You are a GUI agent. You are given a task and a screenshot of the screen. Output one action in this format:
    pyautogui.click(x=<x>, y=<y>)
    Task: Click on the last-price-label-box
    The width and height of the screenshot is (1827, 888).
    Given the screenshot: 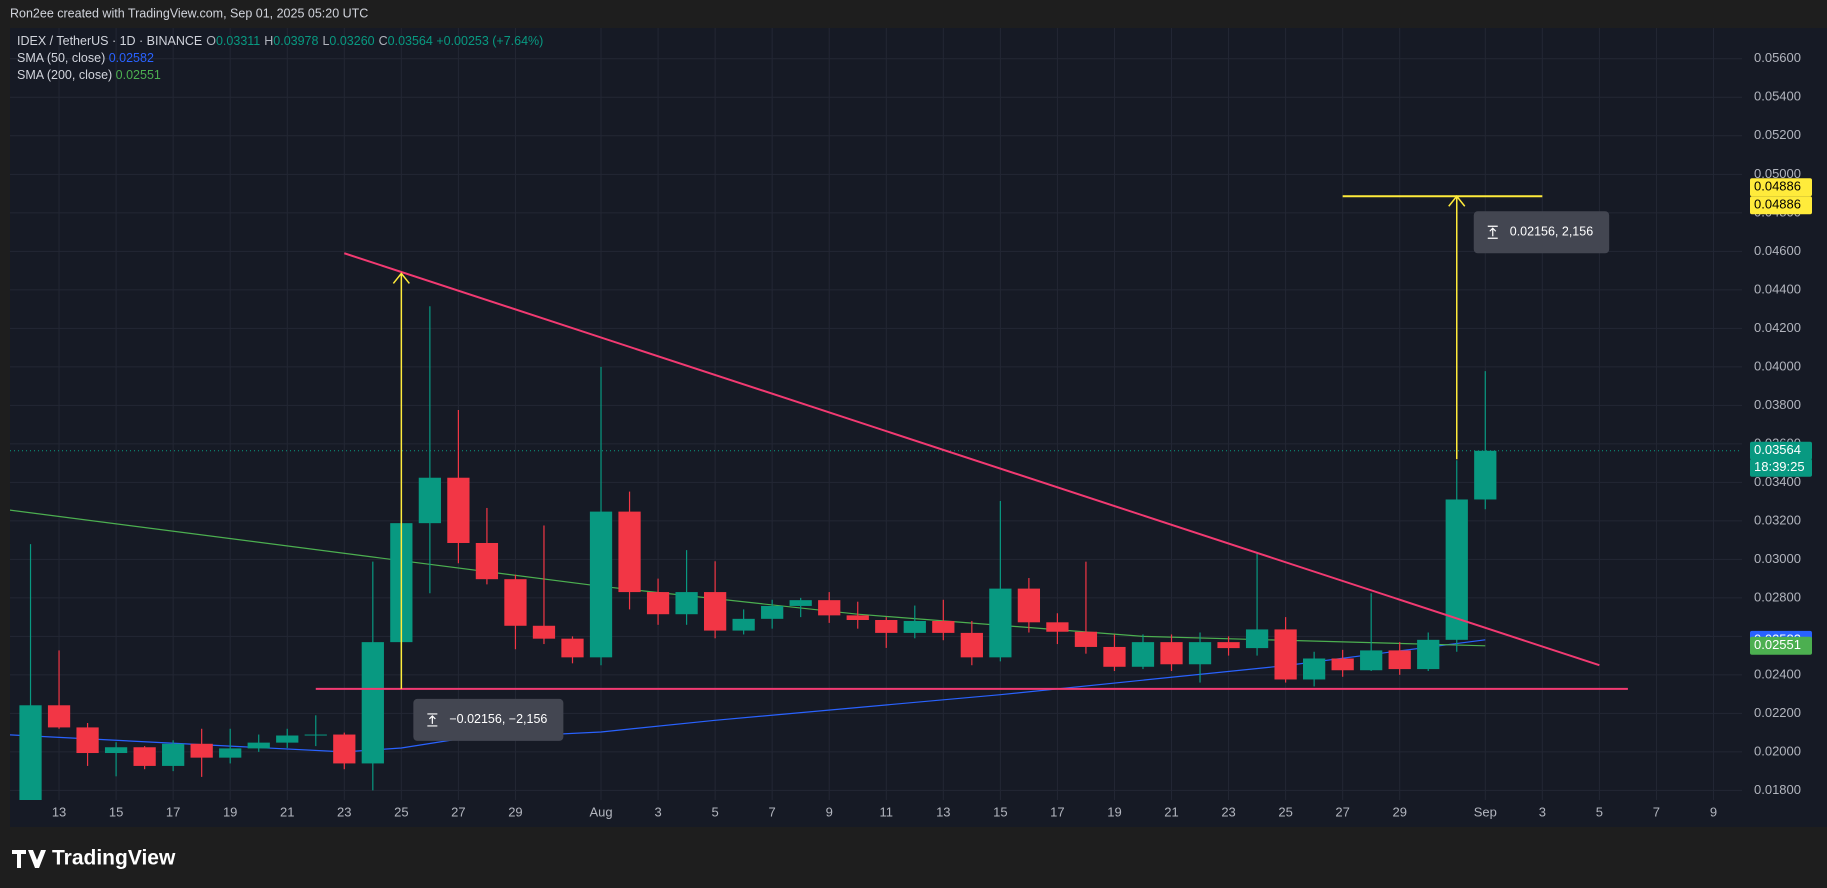 What is the action you would take?
    pyautogui.click(x=1781, y=450)
    